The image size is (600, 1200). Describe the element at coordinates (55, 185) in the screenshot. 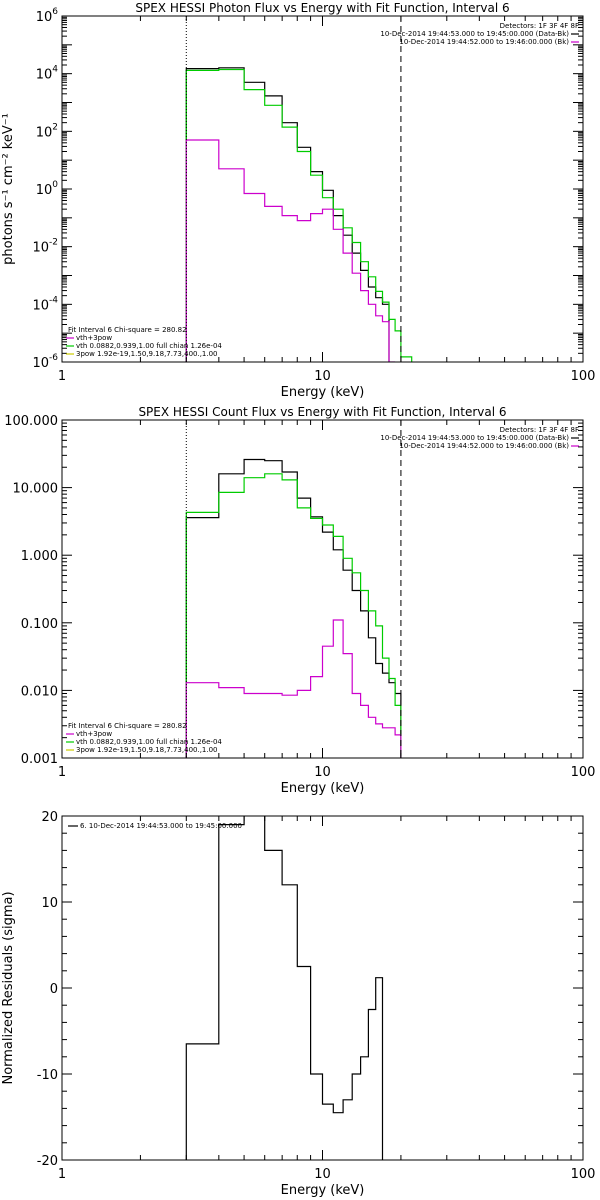

I see `y-tick-exponent: 0` at that location.